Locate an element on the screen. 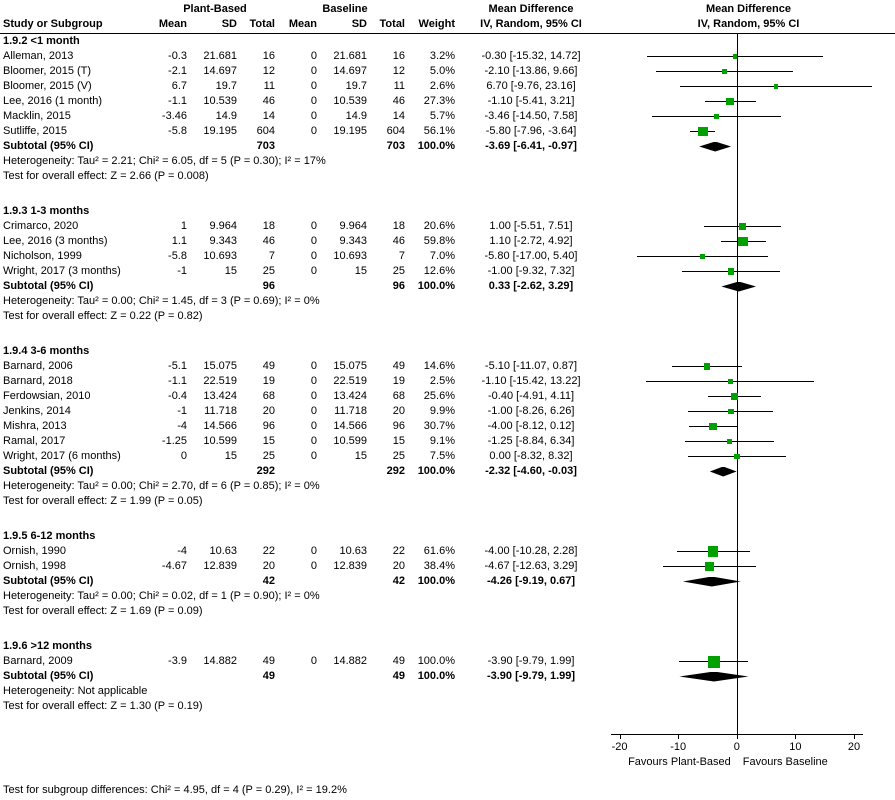  subtotal-bl-total: 96 is located at coordinates (398, 286).